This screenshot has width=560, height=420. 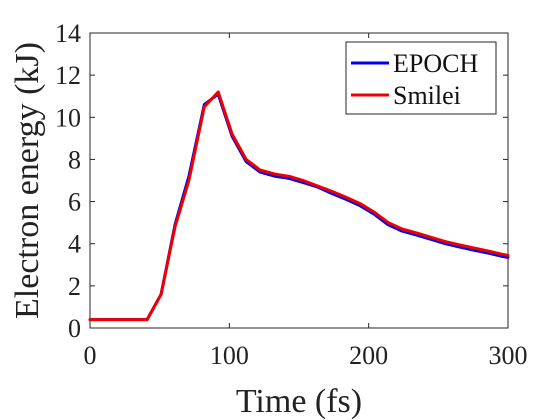 I want to click on y-tick-label-10: 10, so click(x=68, y=117).